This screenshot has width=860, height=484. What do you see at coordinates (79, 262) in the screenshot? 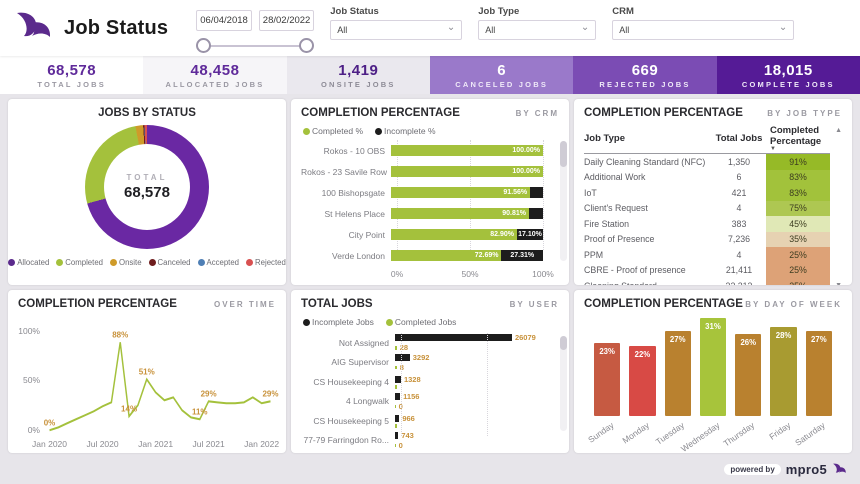
I see `legend-item: Completed` at bounding box center [79, 262].